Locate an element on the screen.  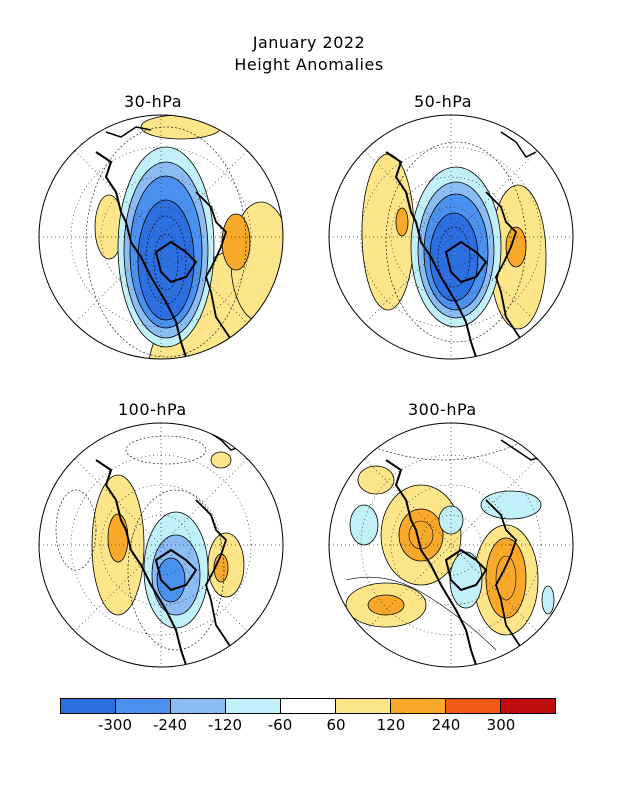
colorbar-tick-label: -240 is located at coordinates (170, 725).